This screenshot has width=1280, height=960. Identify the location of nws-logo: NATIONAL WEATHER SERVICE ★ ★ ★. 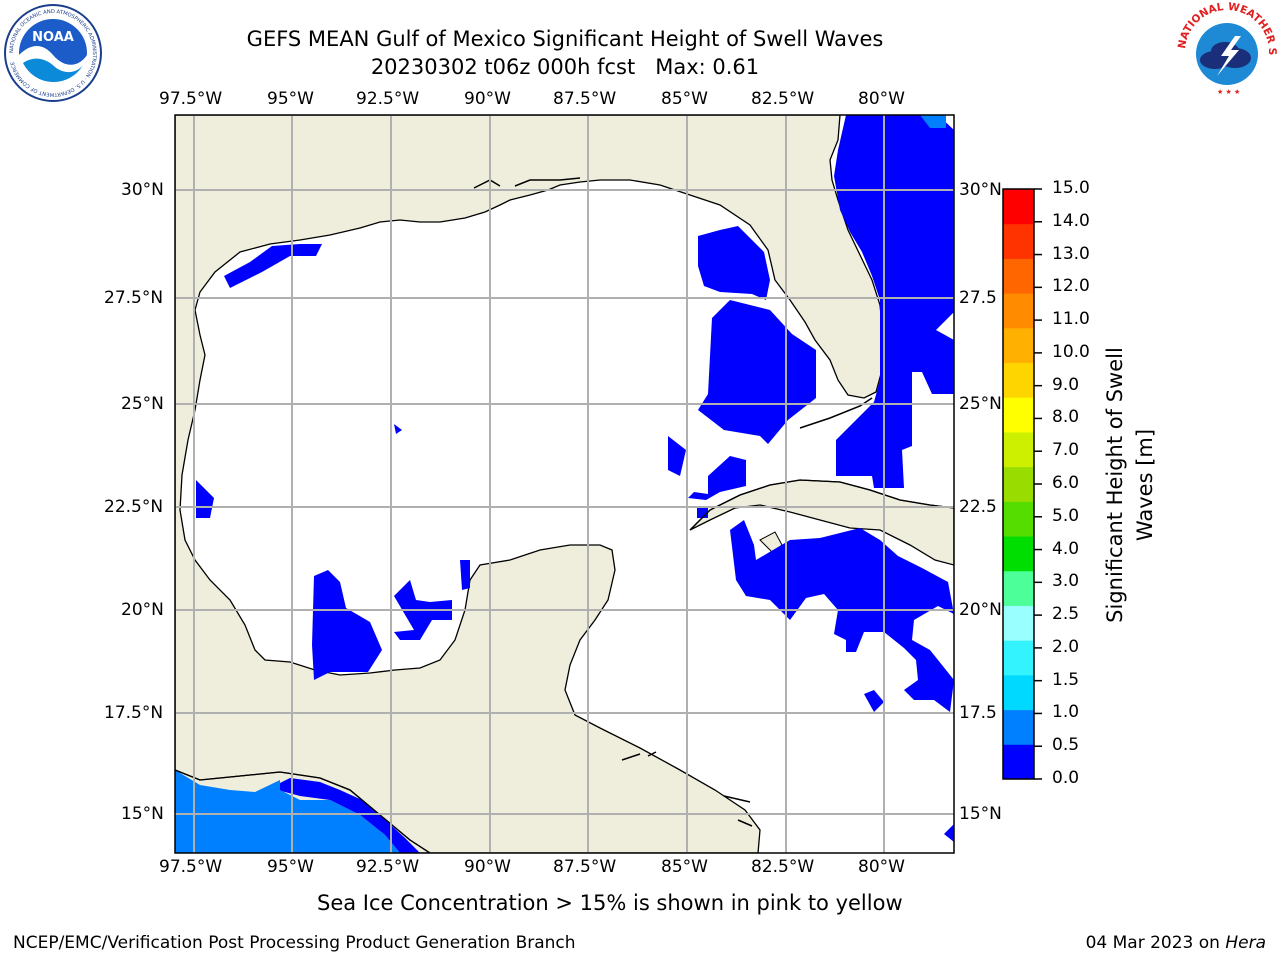
(1227, 51).